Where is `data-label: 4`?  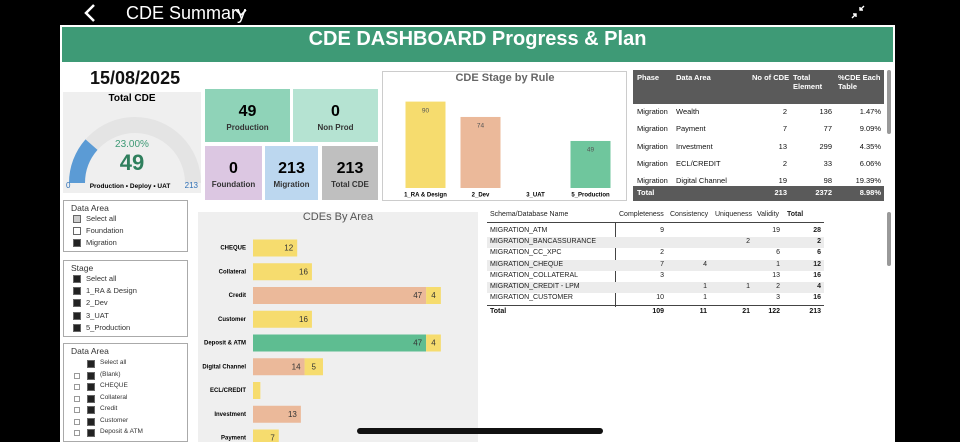
data-label: 4 is located at coordinates (433, 295).